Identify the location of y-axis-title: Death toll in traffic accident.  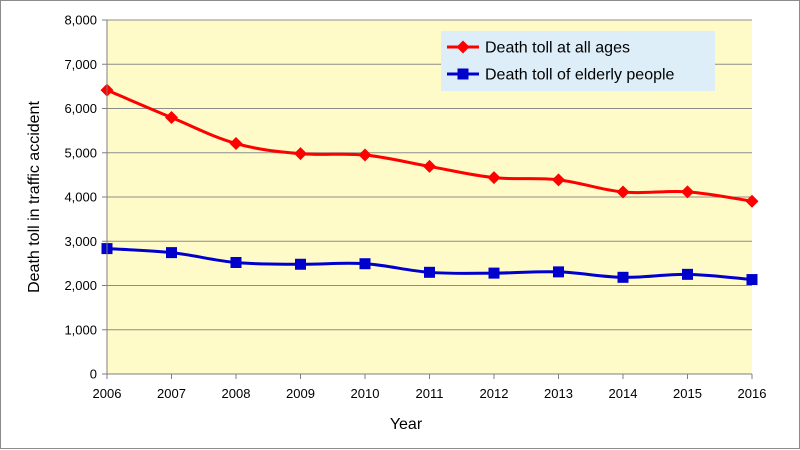
(34, 197).